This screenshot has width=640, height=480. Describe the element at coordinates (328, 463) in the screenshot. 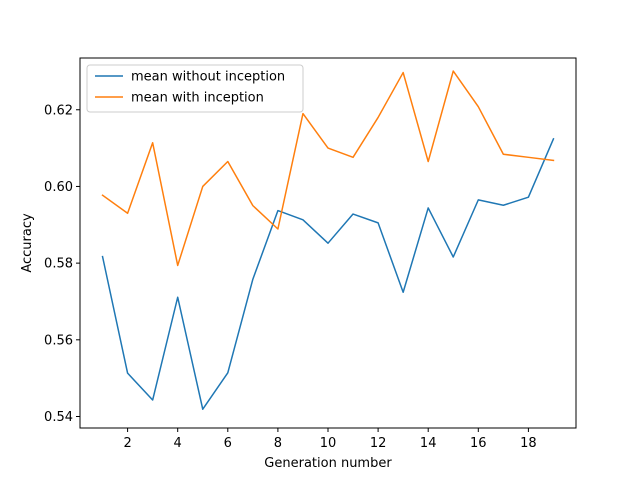

I see `x-axis-label: Generation number` at that location.